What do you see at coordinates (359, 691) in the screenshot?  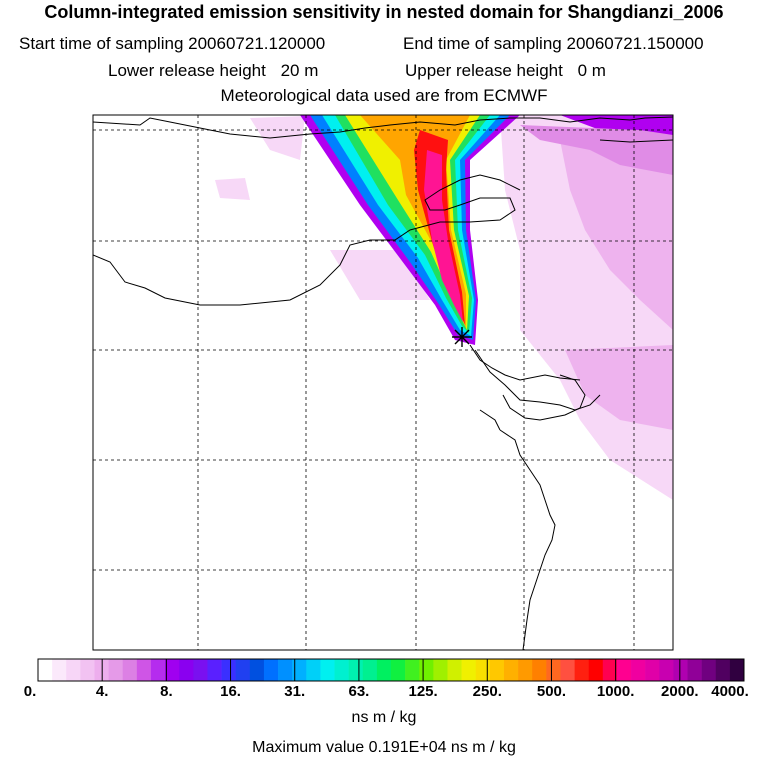 I see `colorbar-tick-label: 63.` at bounding box center [359, 691].